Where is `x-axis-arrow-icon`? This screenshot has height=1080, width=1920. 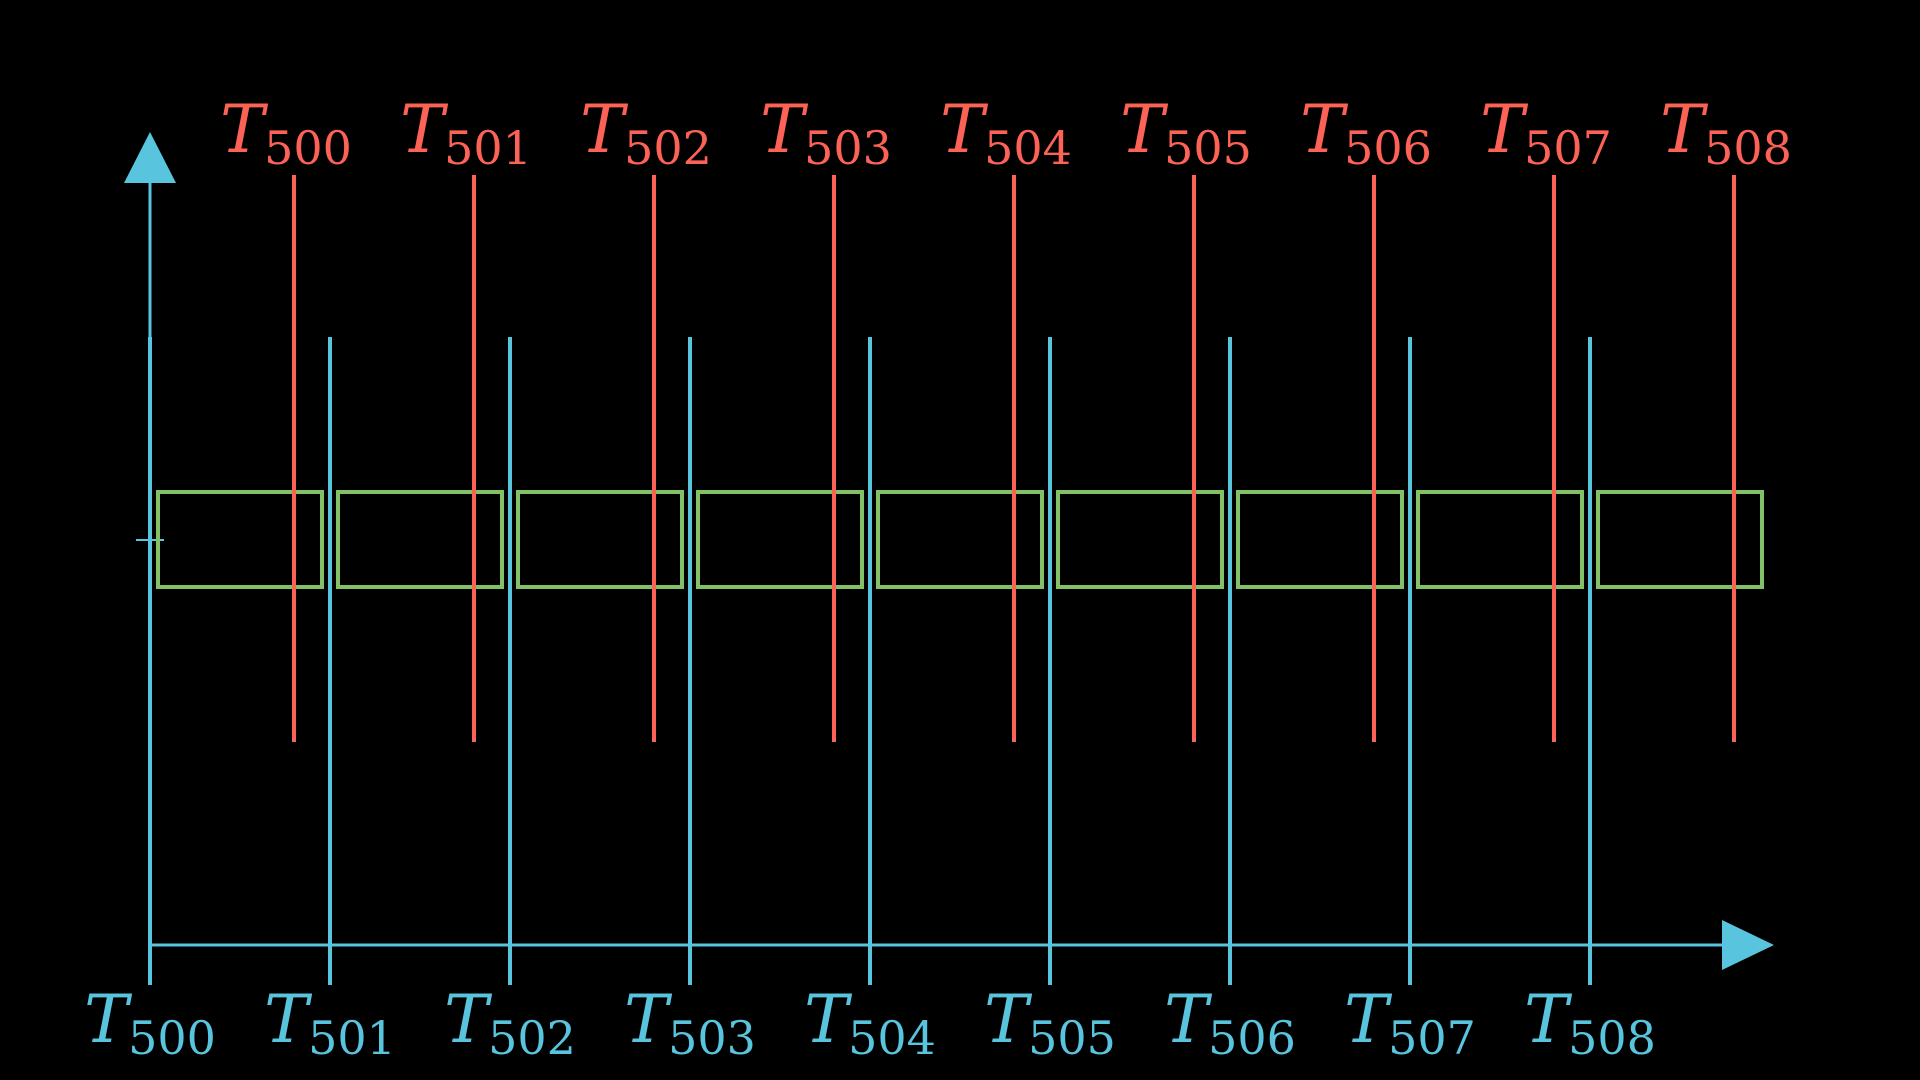
x-axis-arrow-icon is located at coordinates (1748, 945).